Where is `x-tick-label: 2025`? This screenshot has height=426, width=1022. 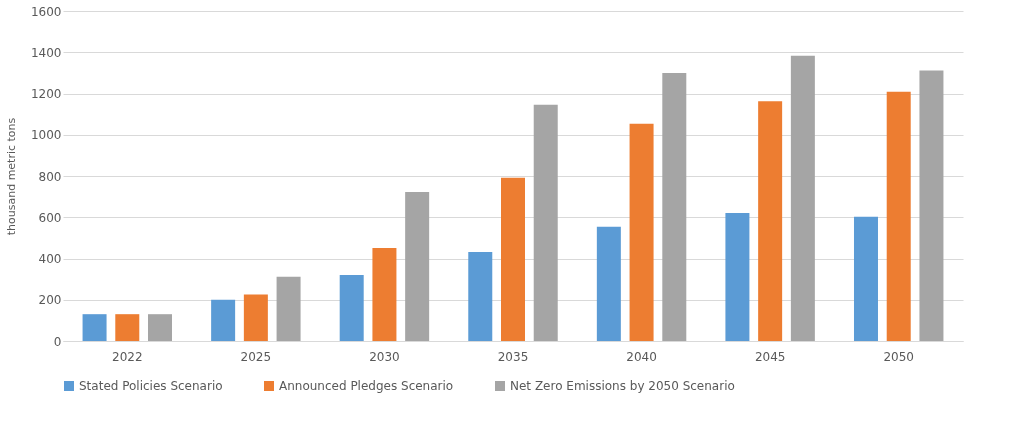 x-tick-label: 2025 is located at coordinates (256, 356).